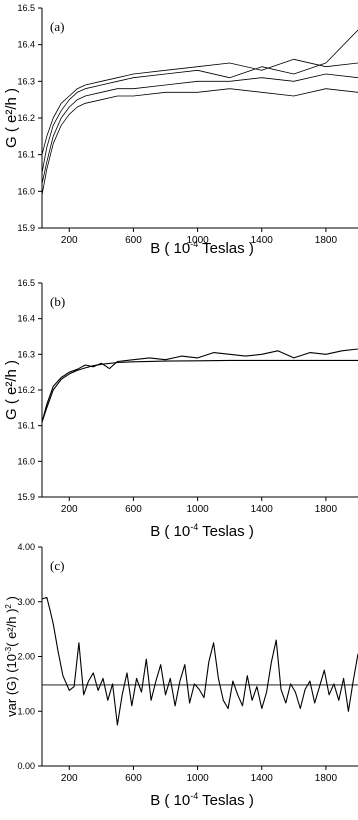 The image size is (358, 820). What do you see at coordinates (57, 301) in the screenshot?
I see `panel-label: (b)` at bounding box center [57, 301].